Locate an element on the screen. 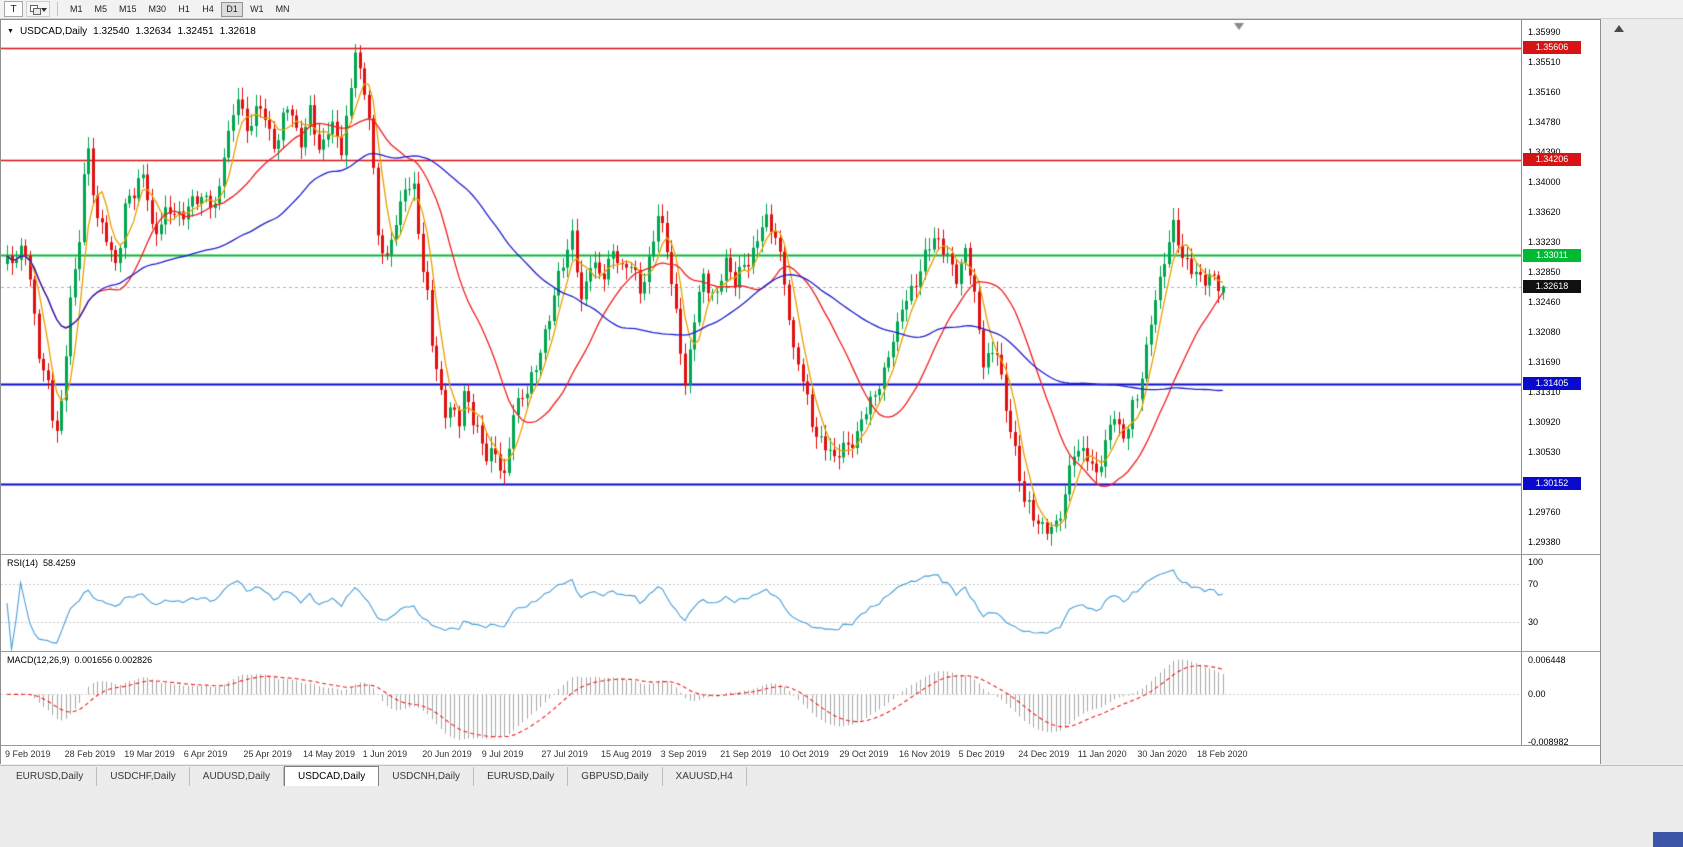 The image size is (1683, 847). chart-tab-gbpusd-daily: GBPUSD,Daily is located at coordinates (615, 776).